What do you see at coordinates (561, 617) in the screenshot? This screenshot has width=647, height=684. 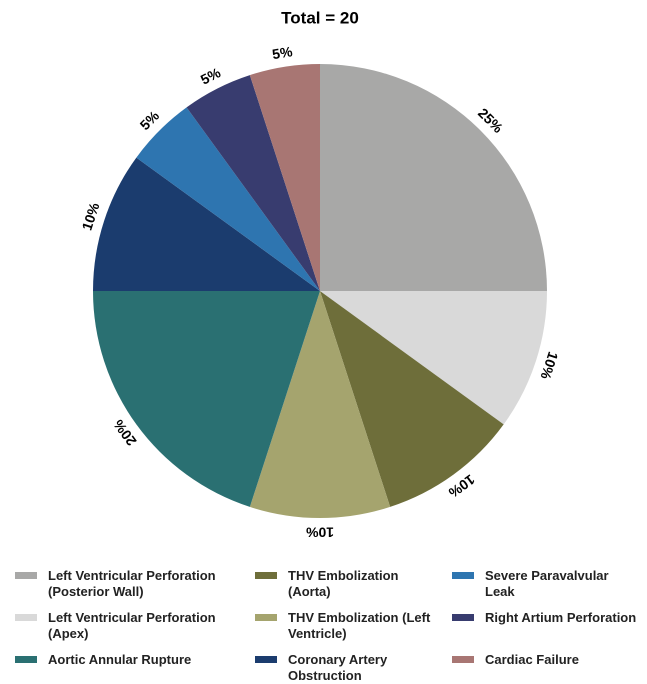 I see `legend-label: Right Artium Perforation` at bounding box center [561, 617].